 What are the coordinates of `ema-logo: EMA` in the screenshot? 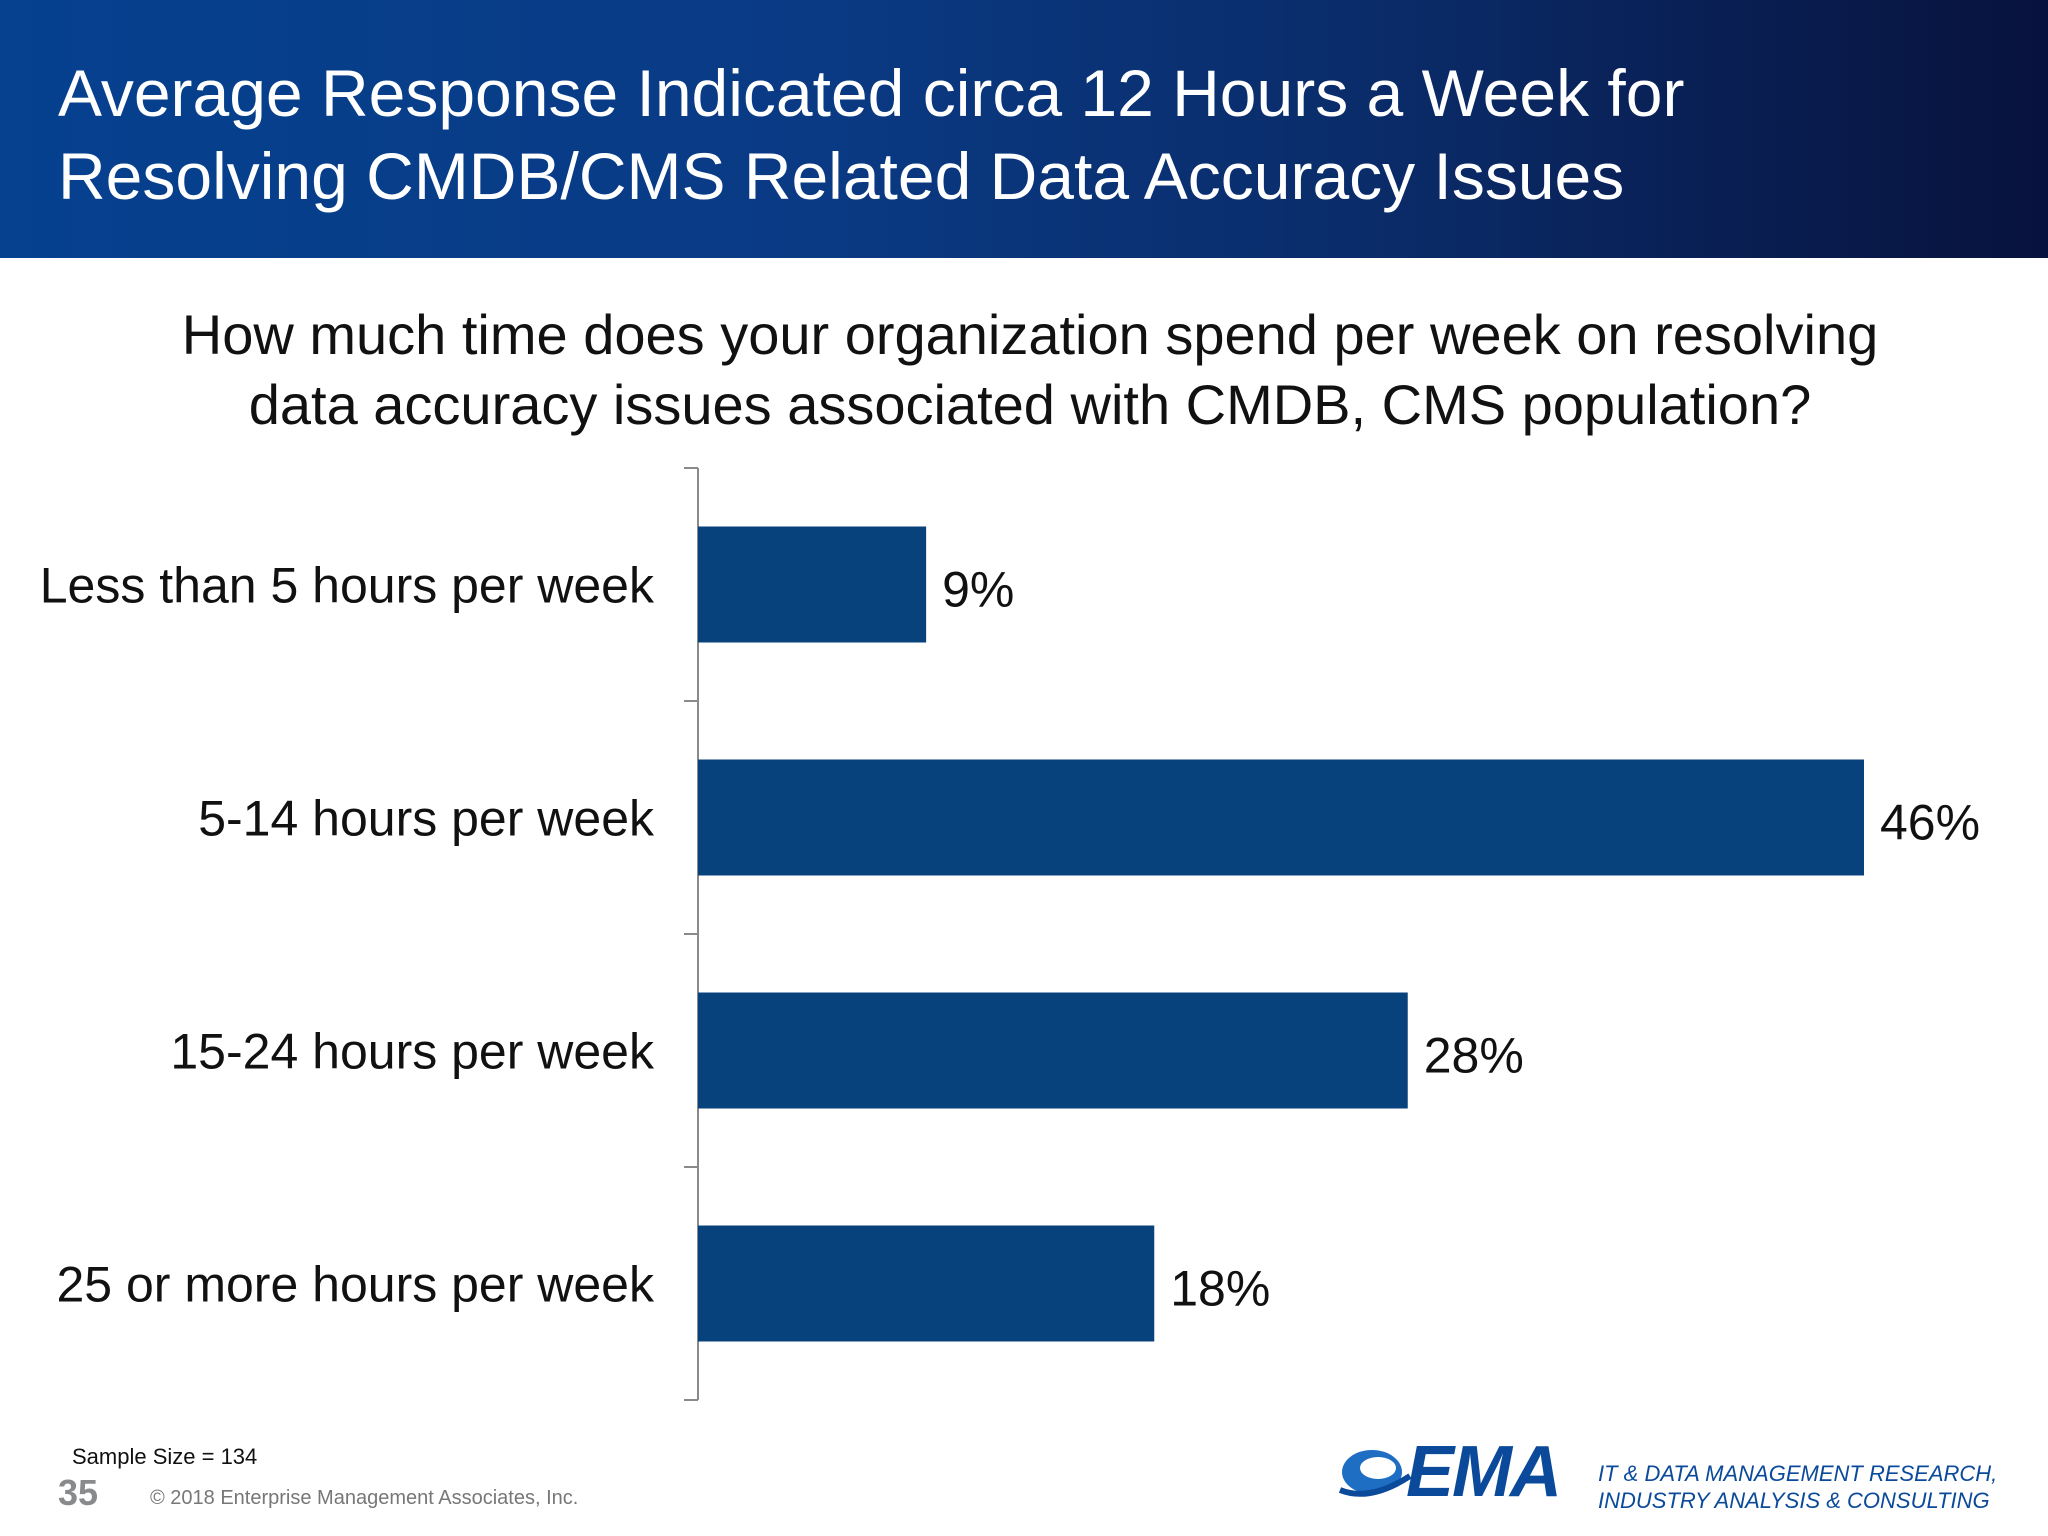 It's located at (1450, 1472).